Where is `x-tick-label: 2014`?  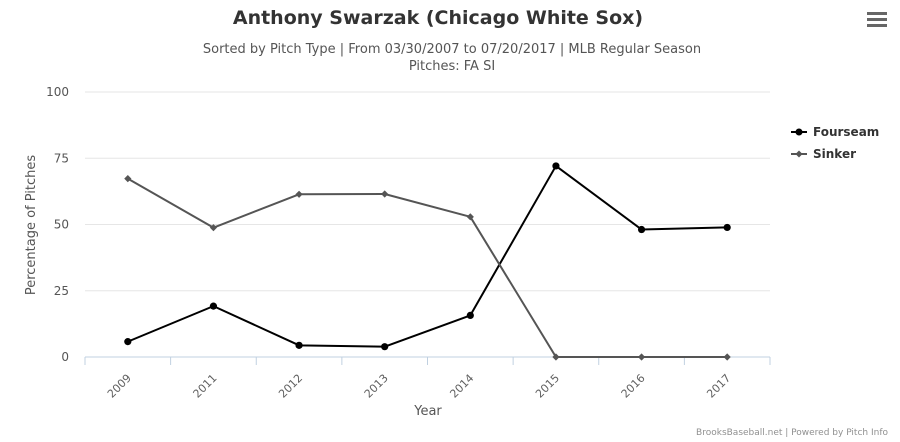 x-tick-label: 2014 is located at coordinates (461, 386).